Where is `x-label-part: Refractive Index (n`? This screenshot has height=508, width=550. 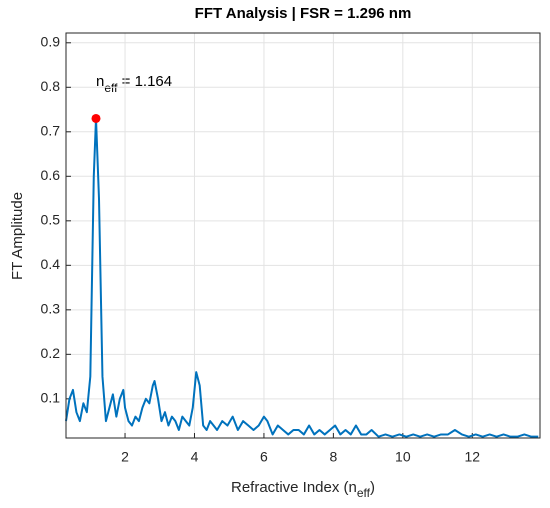 x-label-part: Refractive Index (n is located at coordinates (294, 487).